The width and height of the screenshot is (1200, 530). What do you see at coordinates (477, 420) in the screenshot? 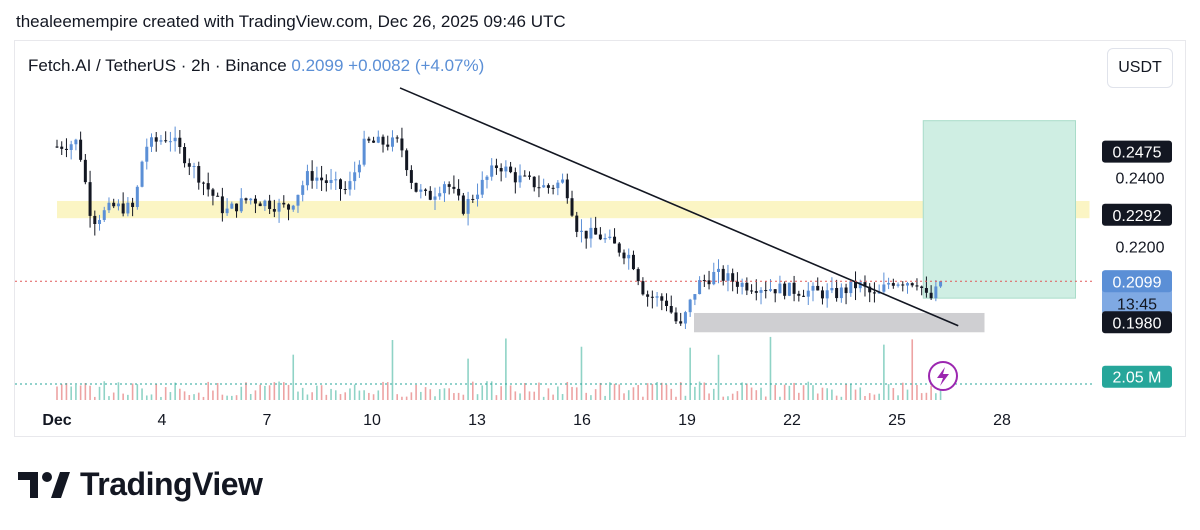
I see `x-axis-tick-label: 13` at bounding box center [477, 420].